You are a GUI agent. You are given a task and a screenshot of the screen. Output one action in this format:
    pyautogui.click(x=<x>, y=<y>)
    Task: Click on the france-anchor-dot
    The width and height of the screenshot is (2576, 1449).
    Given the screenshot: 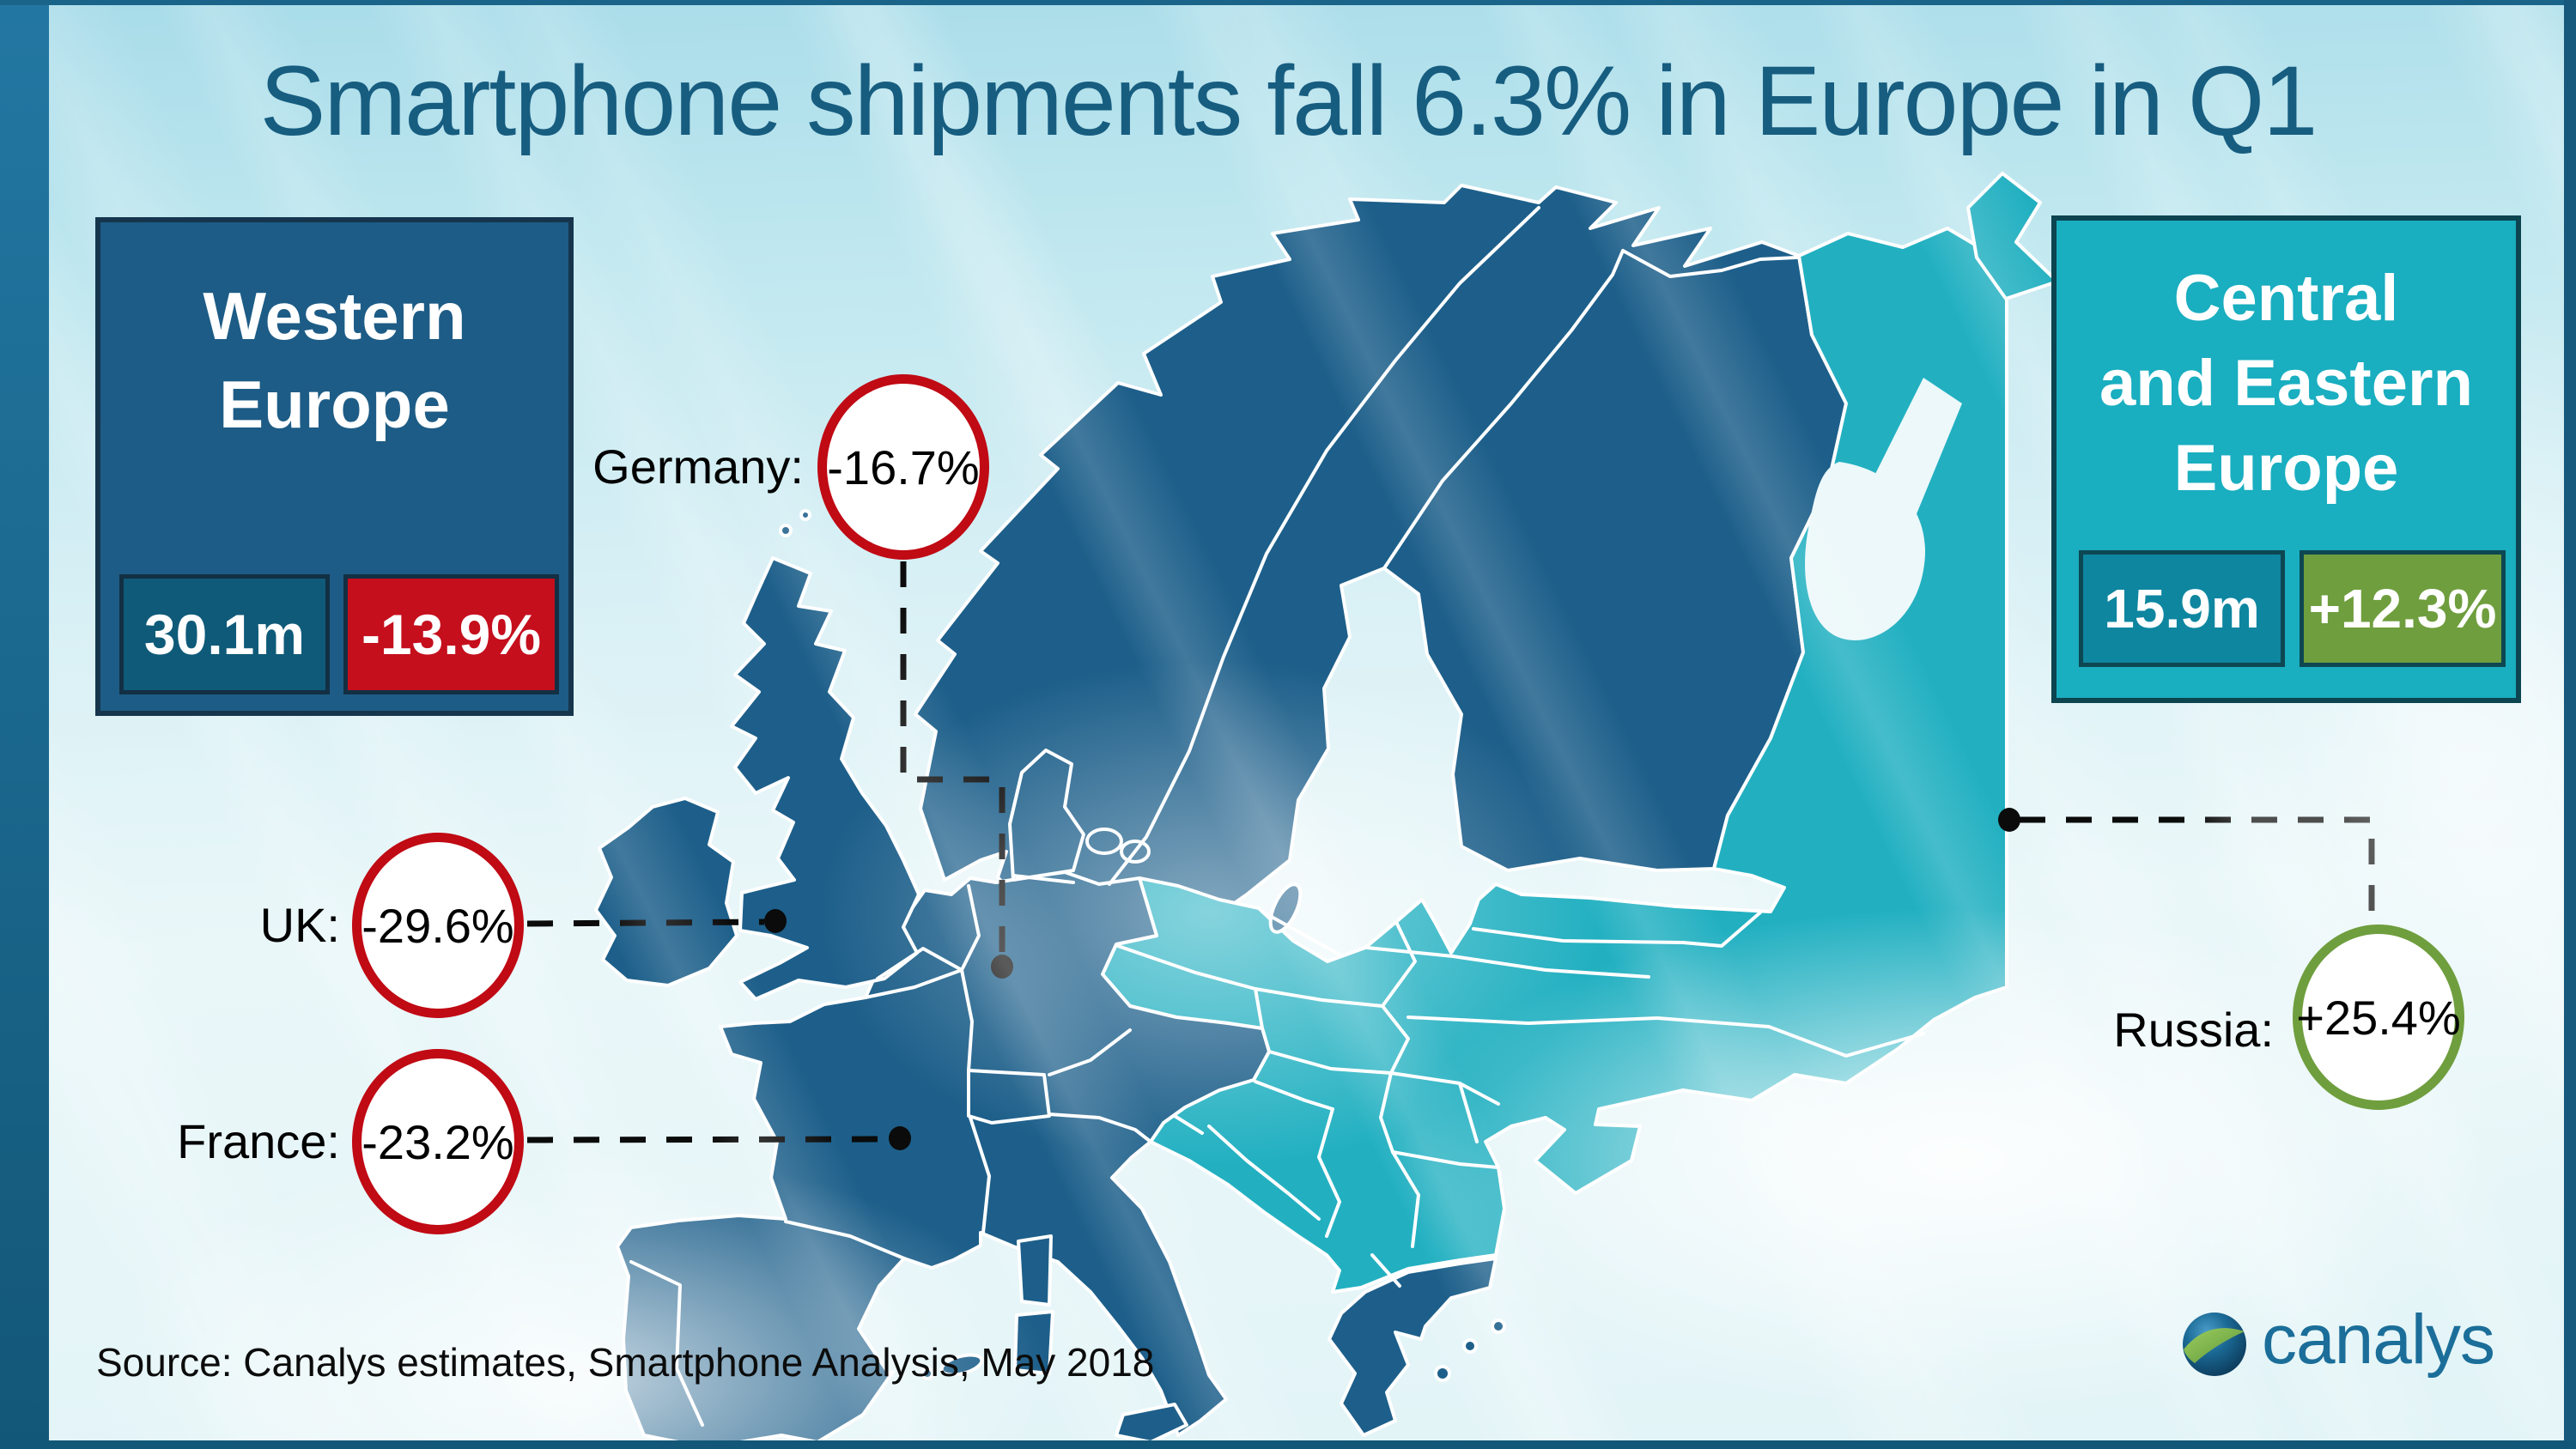 What is the action you would take?
    pyautogui.click(x=900, y=1138)
    